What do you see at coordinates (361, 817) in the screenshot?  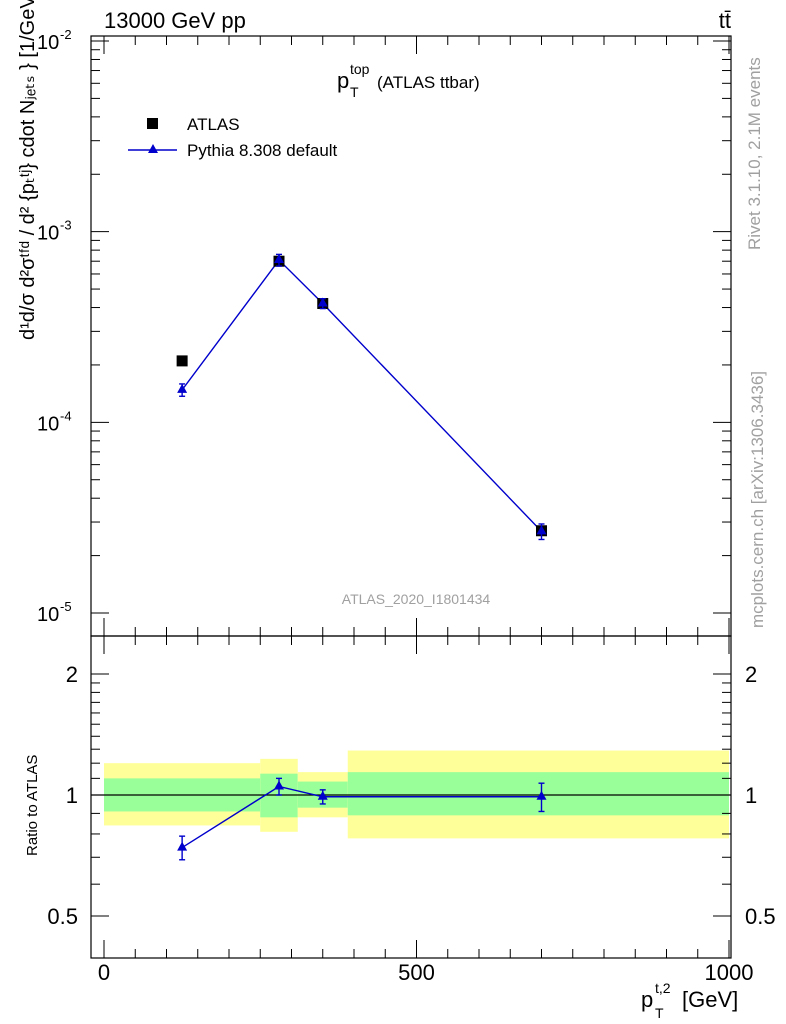 I see `ratio-pythia-line` at bounding box center [361, 817].